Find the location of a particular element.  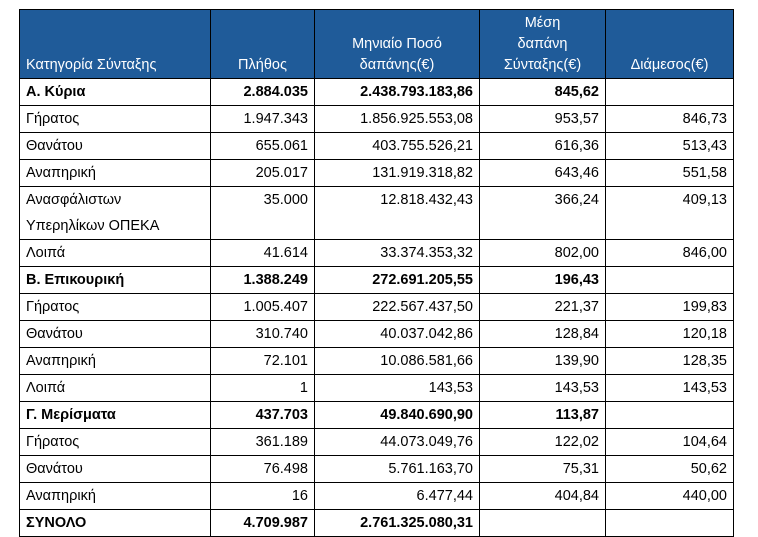

cell-average: 643,46 is located at coordinates (542, 173).